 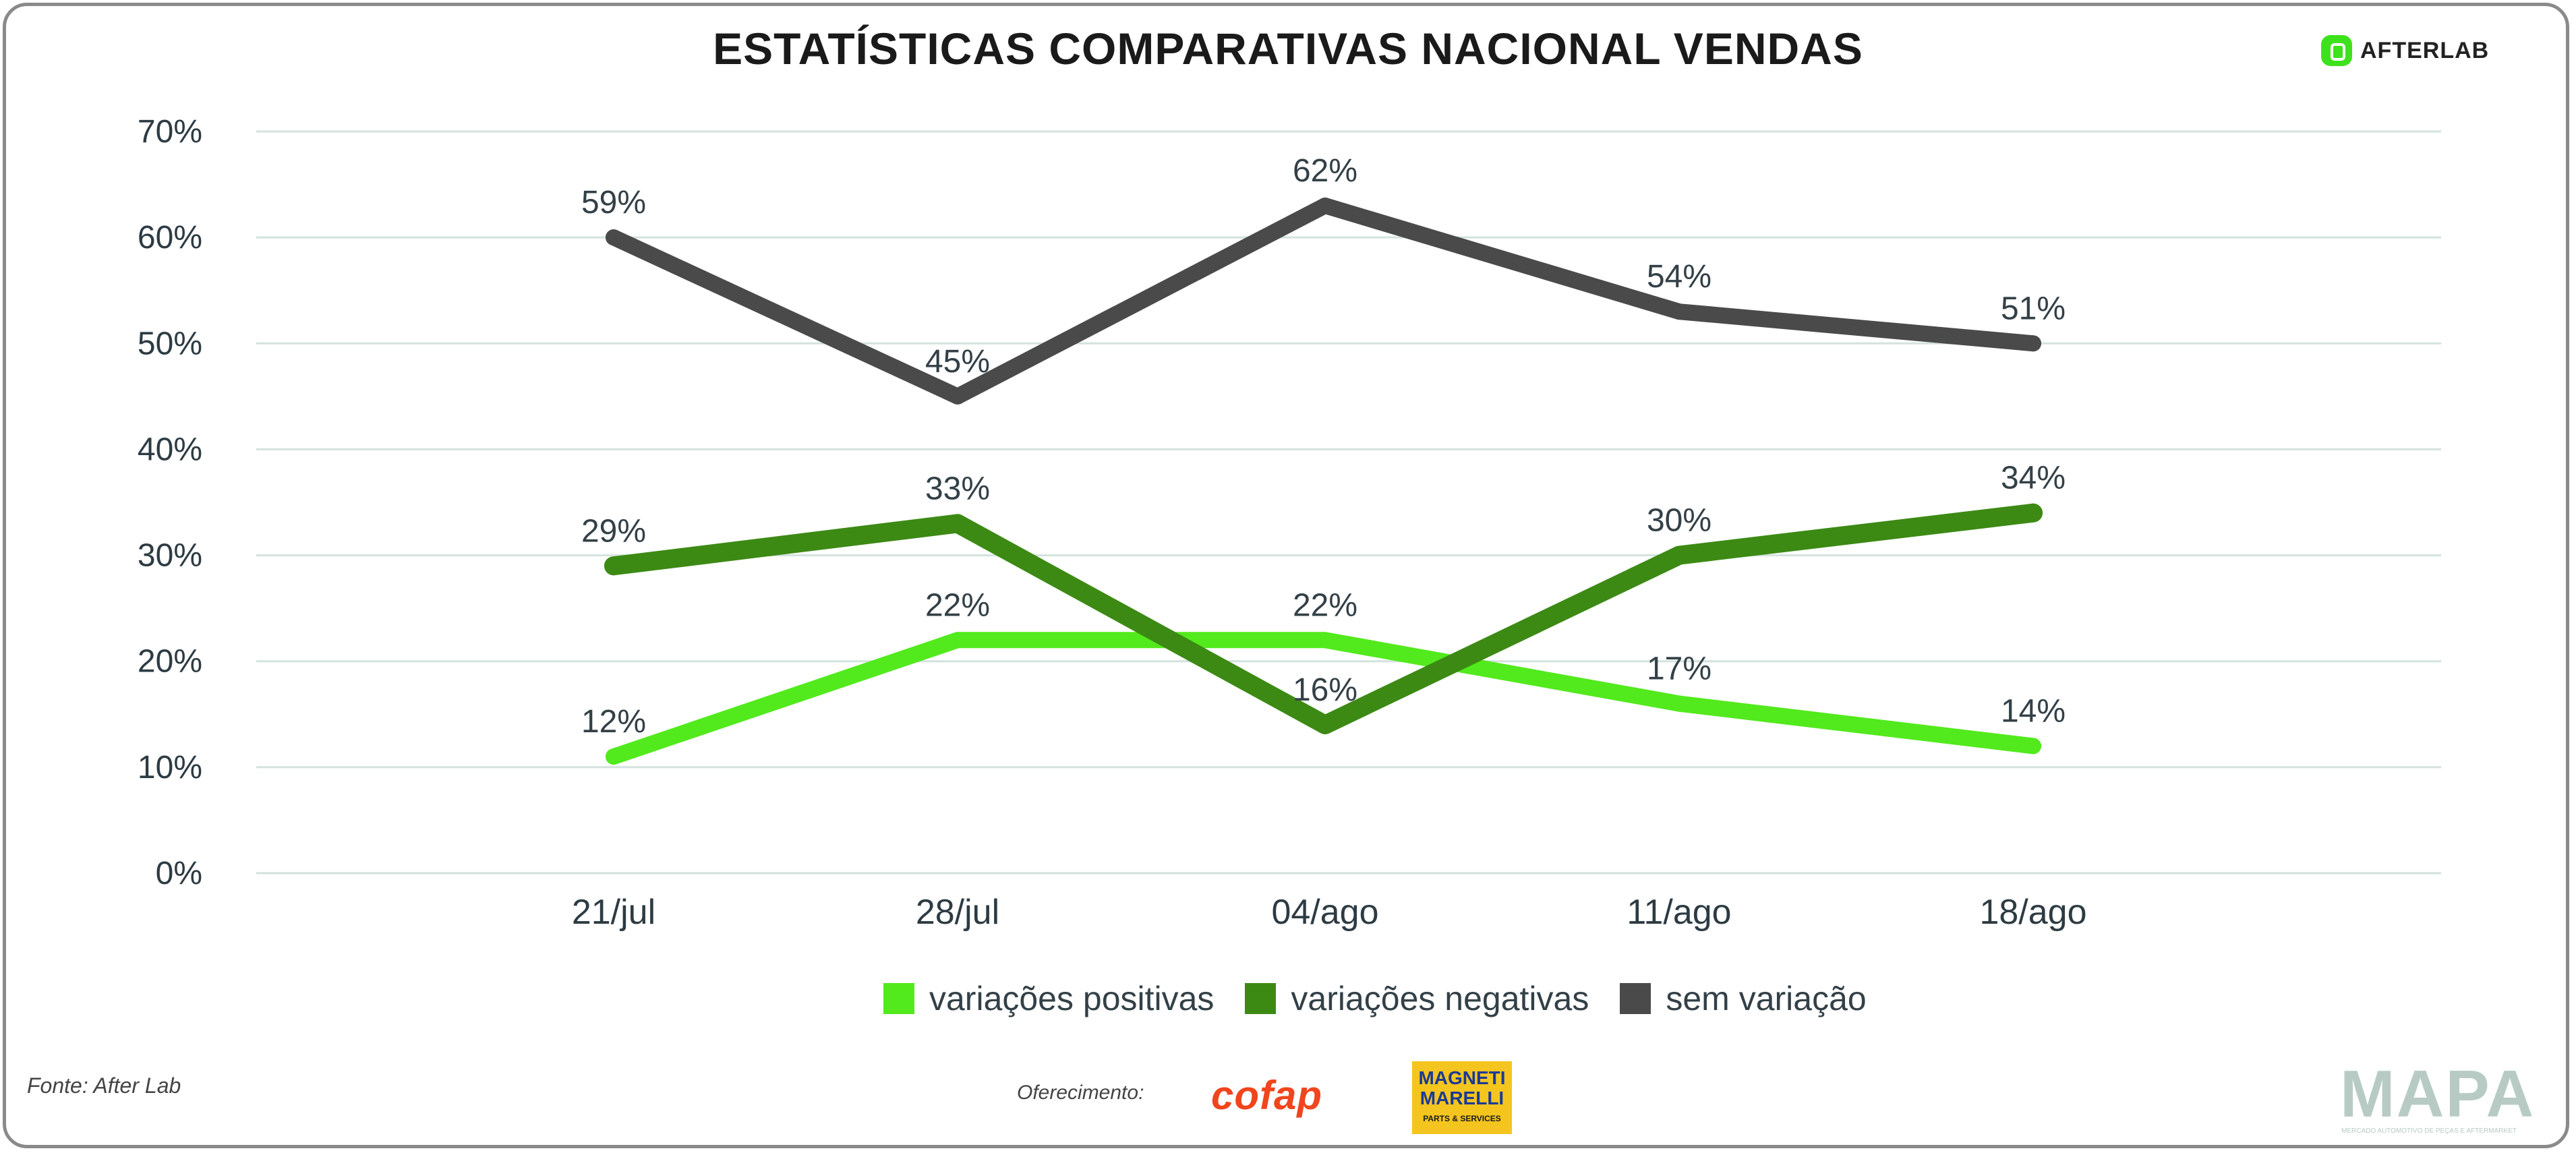 I want to click on x-tick-label: 18/ago, so click(x=2033, y=912).